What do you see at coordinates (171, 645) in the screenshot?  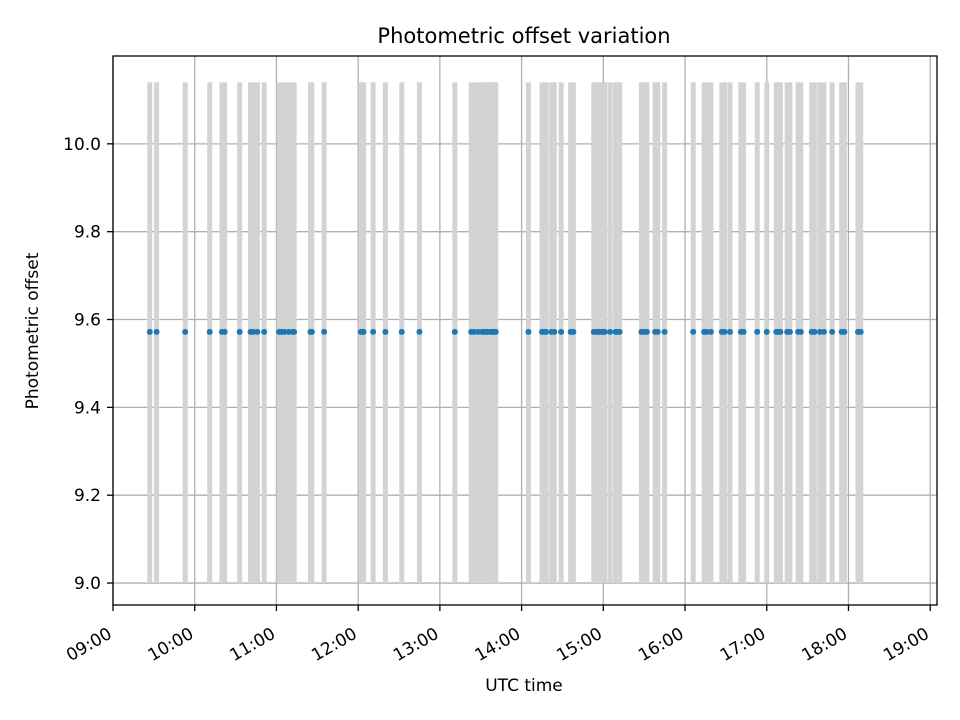 I see `x-tick-label: 10:00` at bounding box center [171, 645].